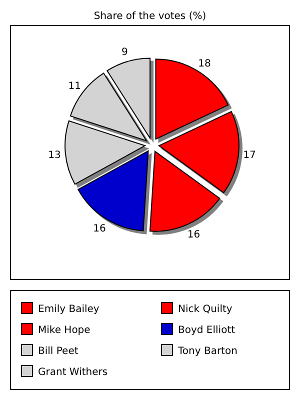  Describe the element at coordinates (207, 351) in the screenshot. I see `legend-label: Tony Barton` at that location.